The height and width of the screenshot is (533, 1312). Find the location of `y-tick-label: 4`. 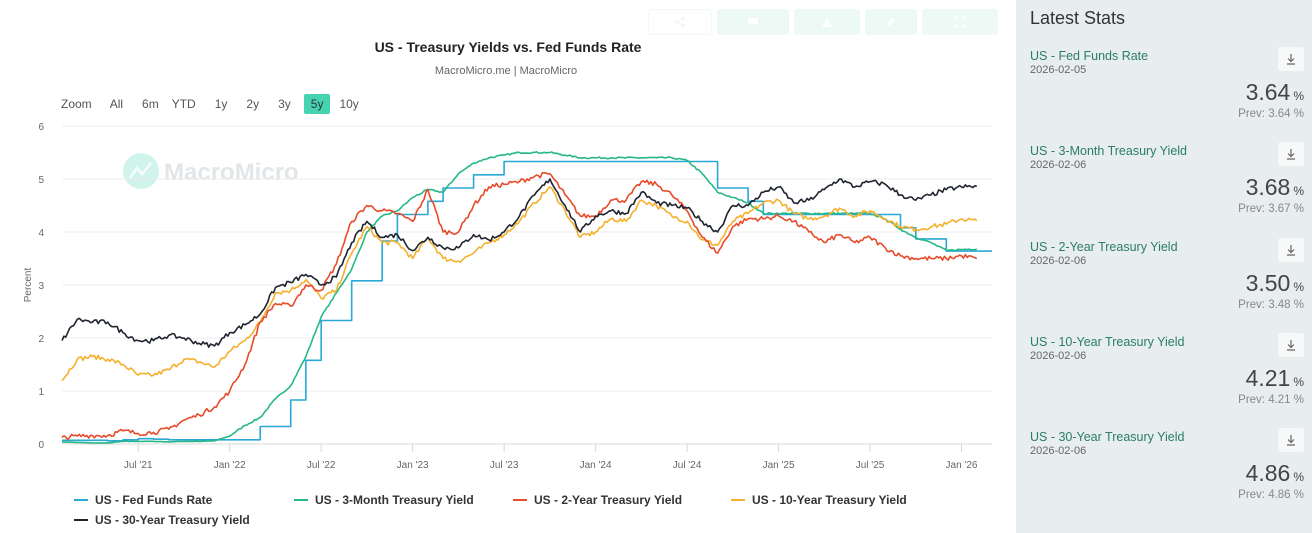

y-tick-label: 4 is located at coordinates (41, 233).